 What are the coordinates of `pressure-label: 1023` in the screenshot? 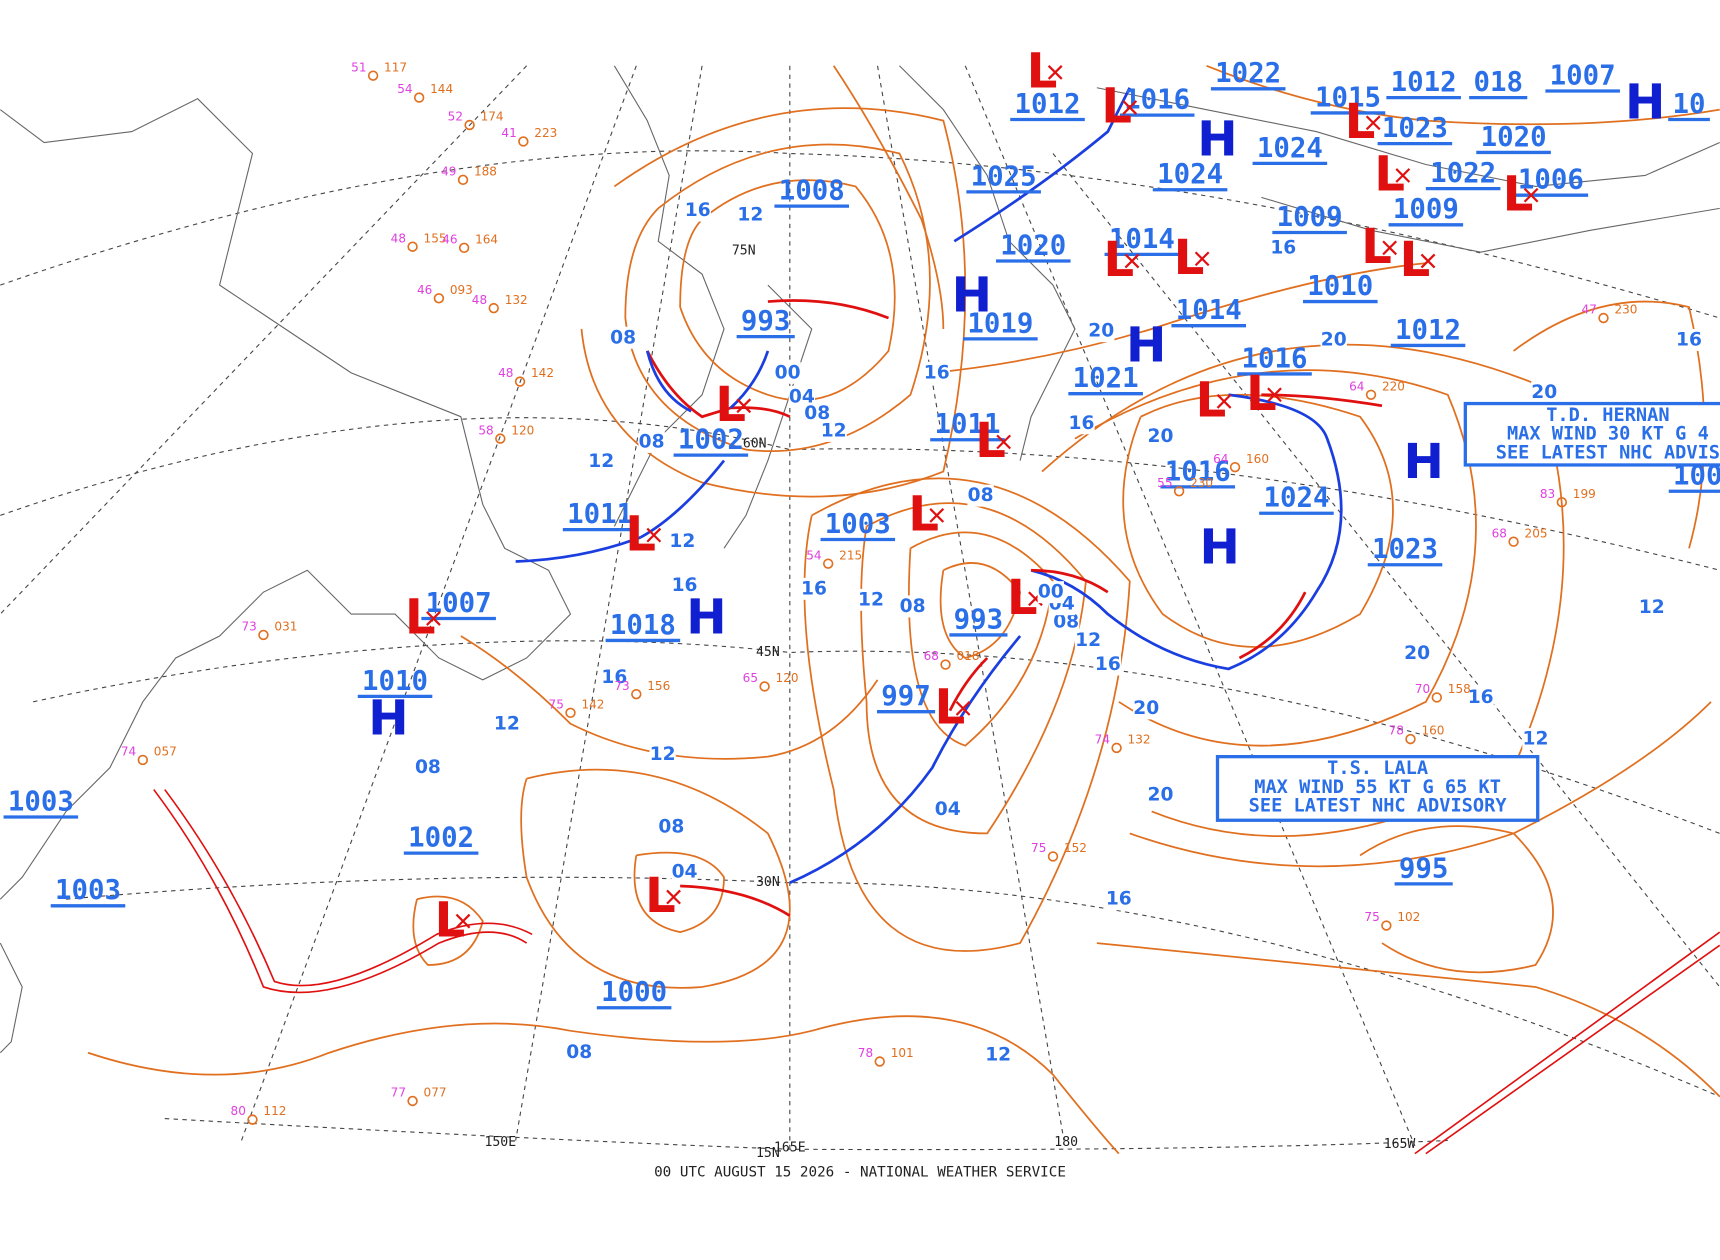 It's located at (1405, 549).